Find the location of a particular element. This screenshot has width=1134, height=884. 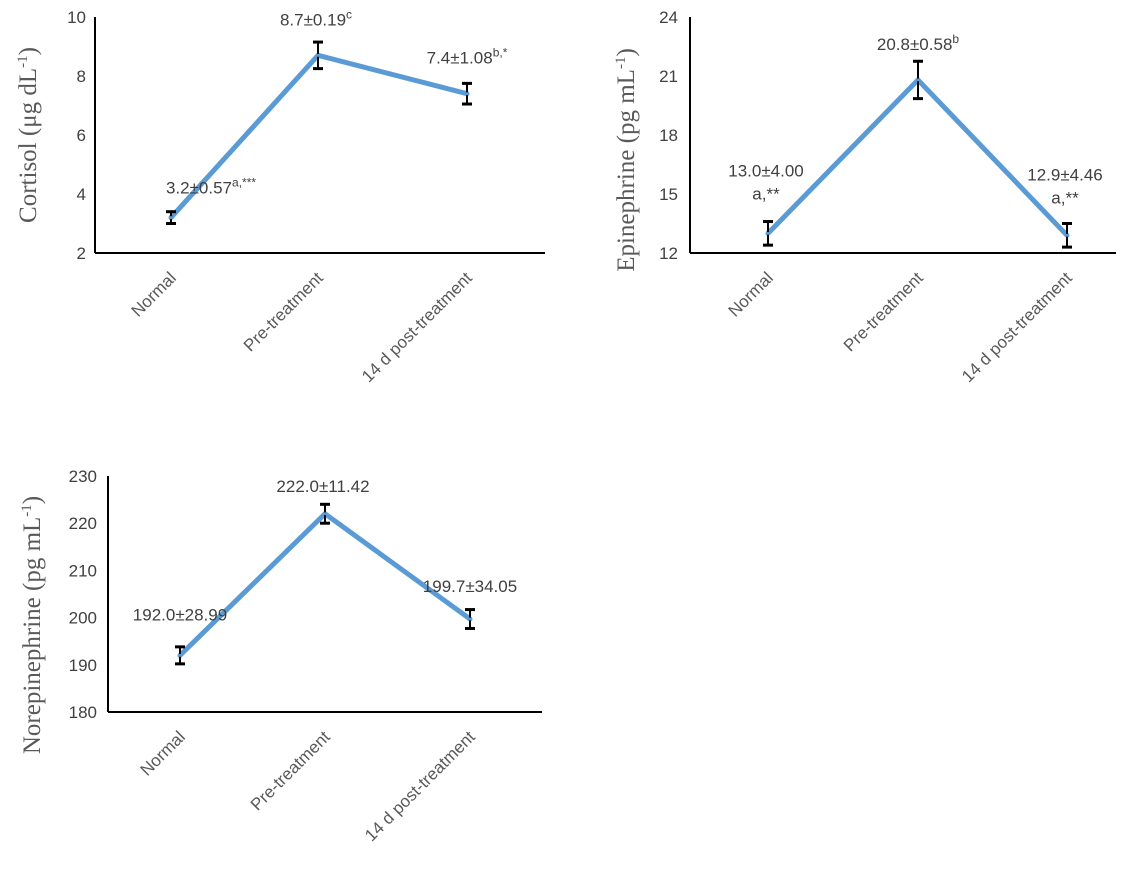

data-label: 8.7±0.19c is located at coordinates (316, 18).